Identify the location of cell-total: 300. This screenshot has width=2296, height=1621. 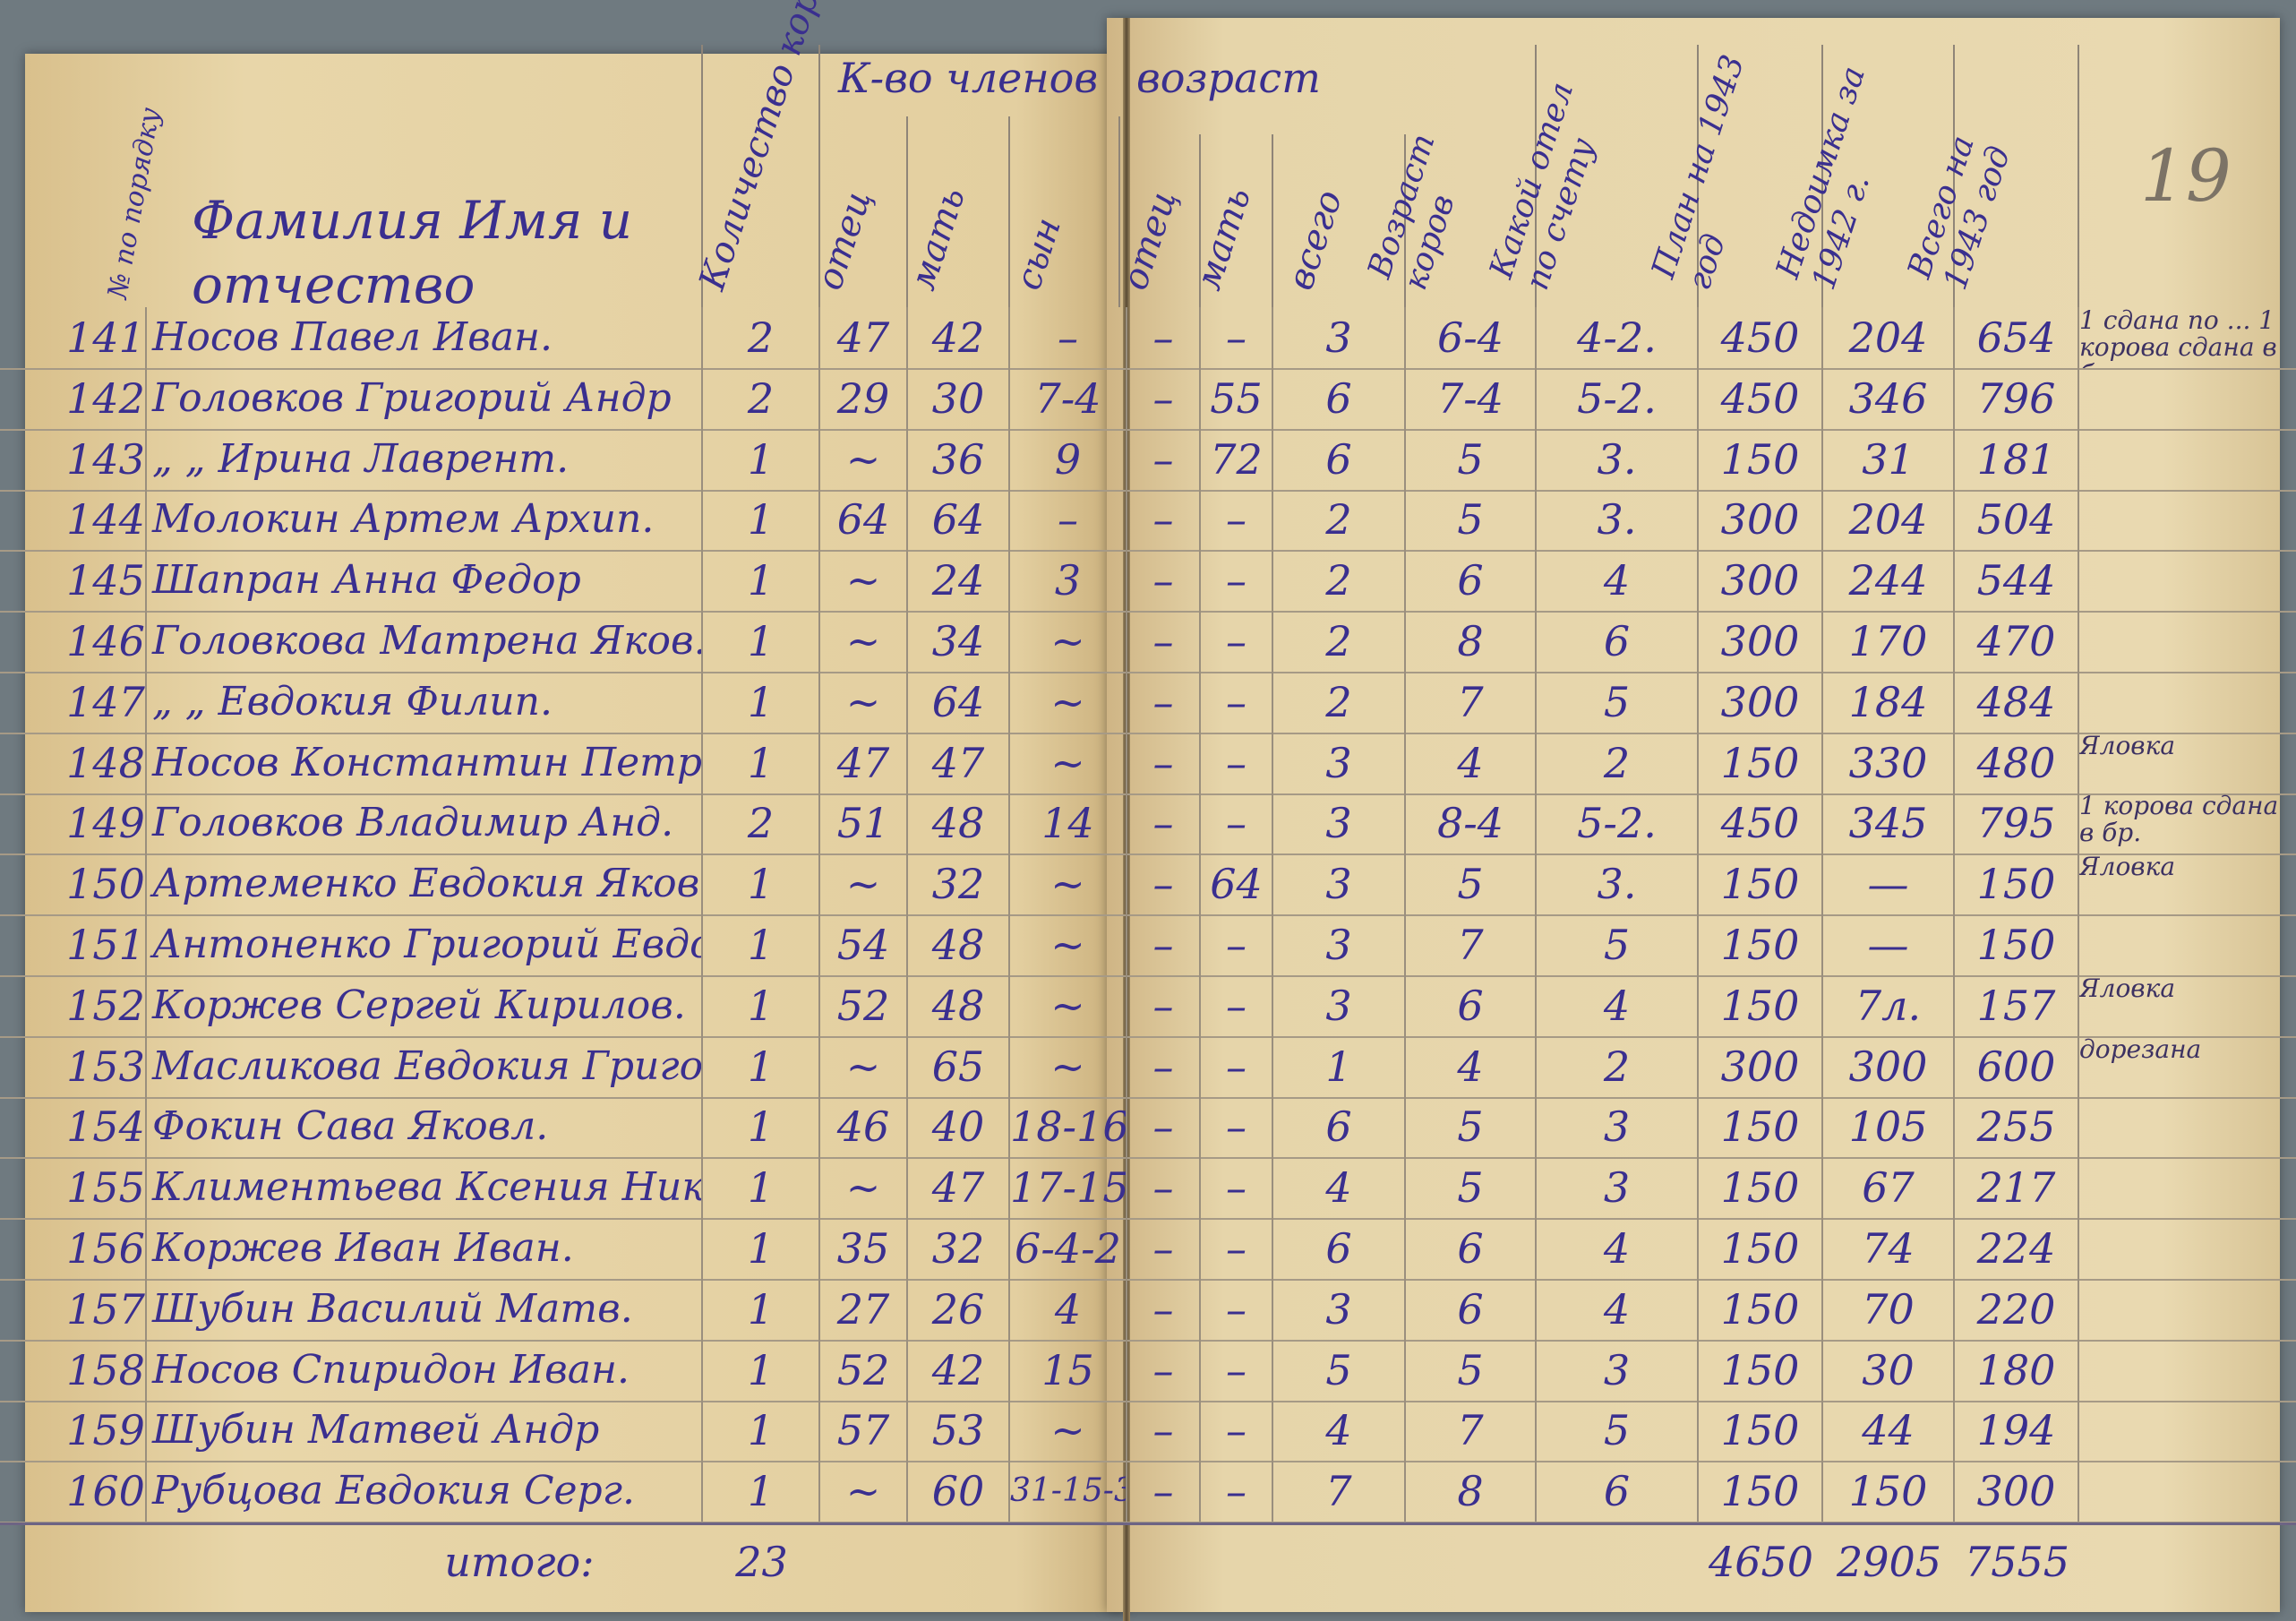
(2017, 1491).